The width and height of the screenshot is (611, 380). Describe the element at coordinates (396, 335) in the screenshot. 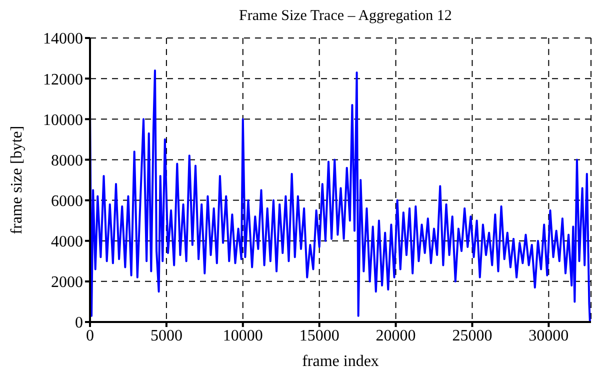

I see `x-tick-label: 20000` at that location.